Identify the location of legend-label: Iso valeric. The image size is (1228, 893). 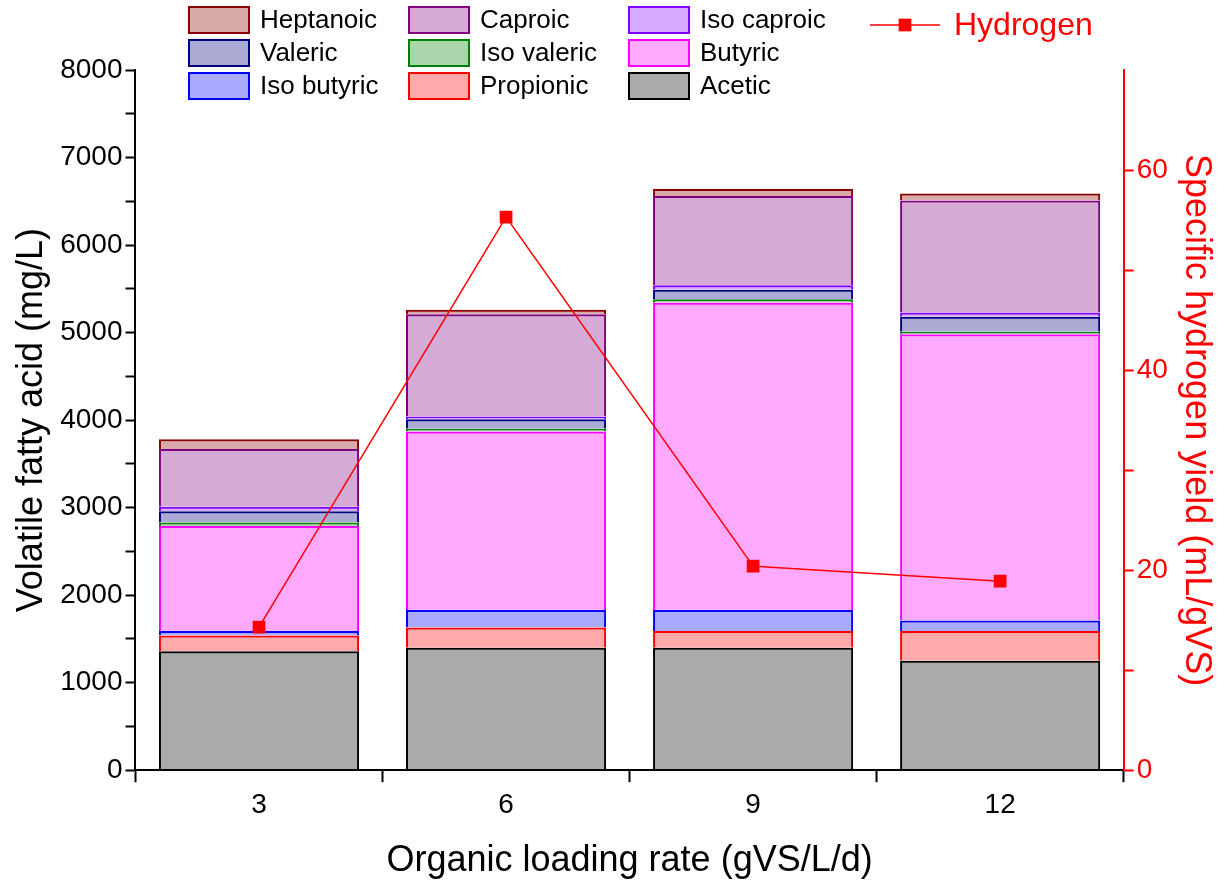
(539, 52).